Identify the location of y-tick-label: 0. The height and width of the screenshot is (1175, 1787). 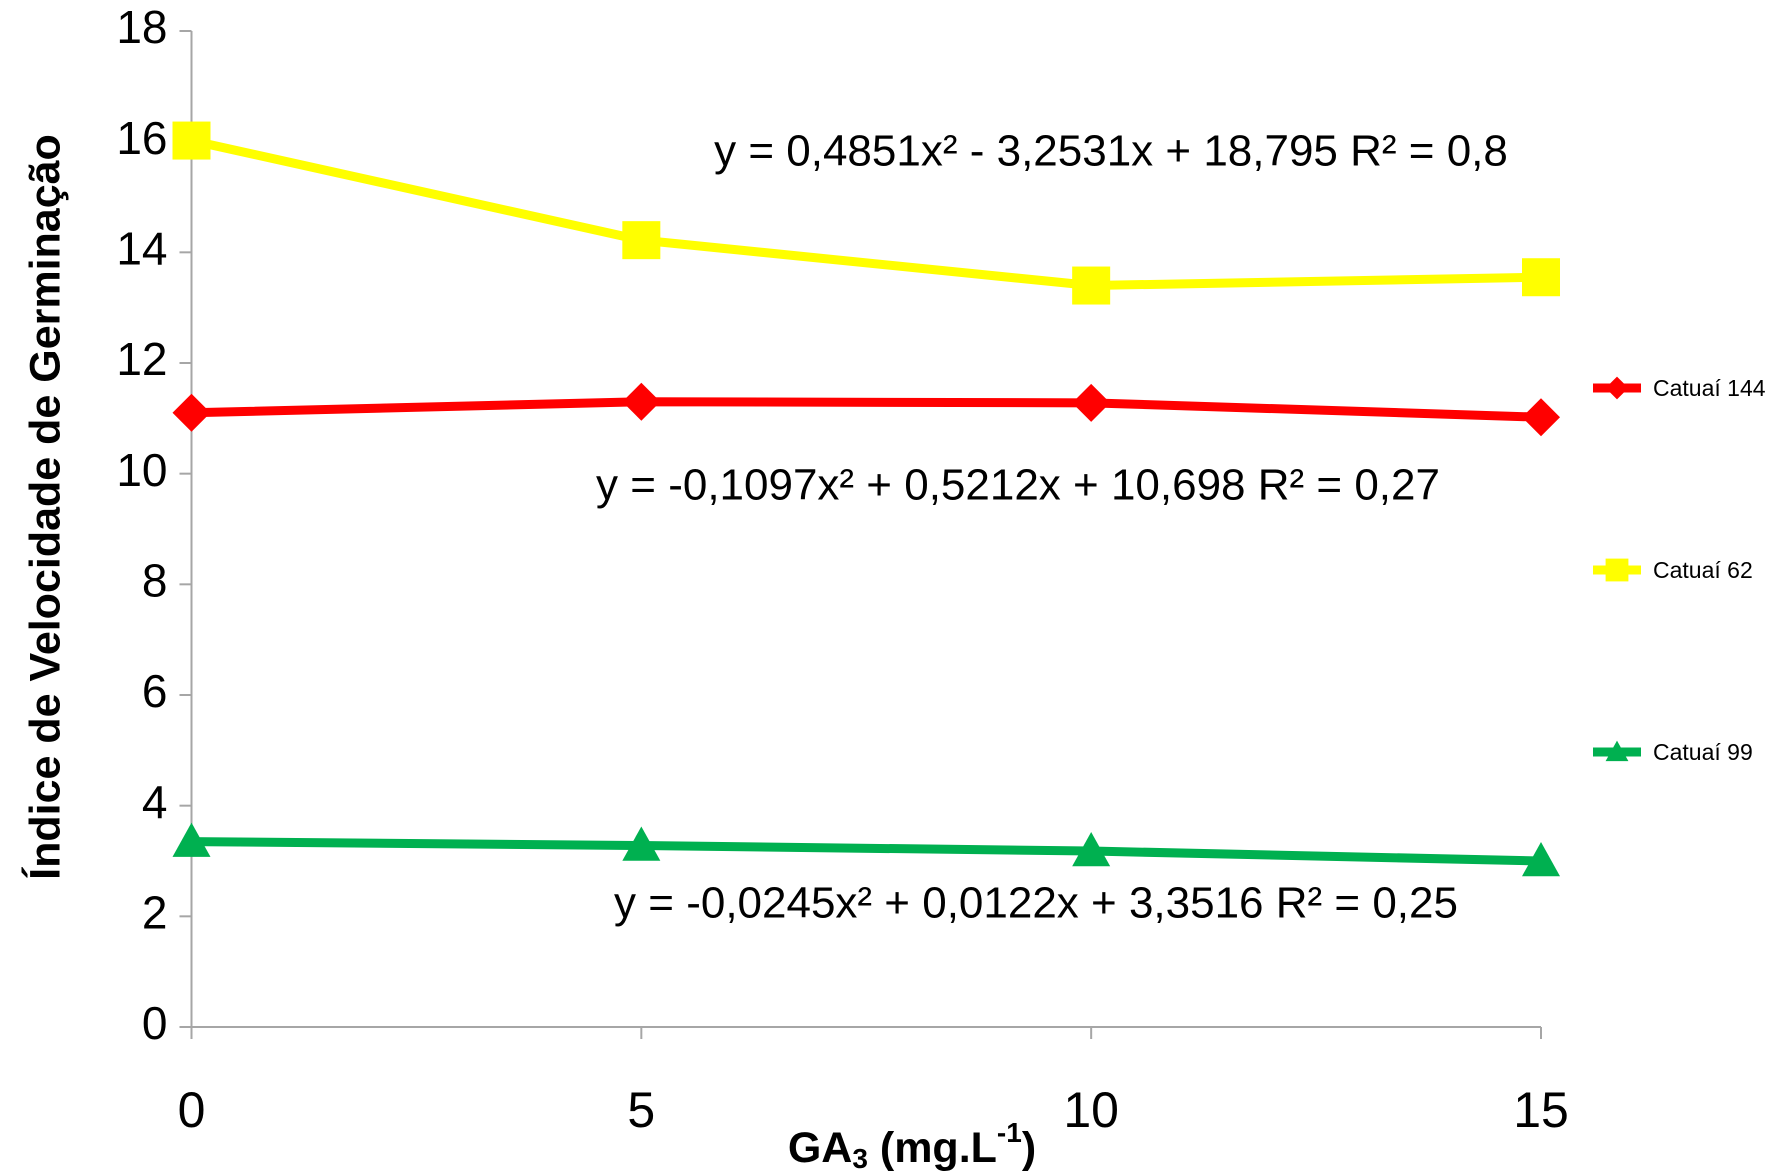
(155, 1023).